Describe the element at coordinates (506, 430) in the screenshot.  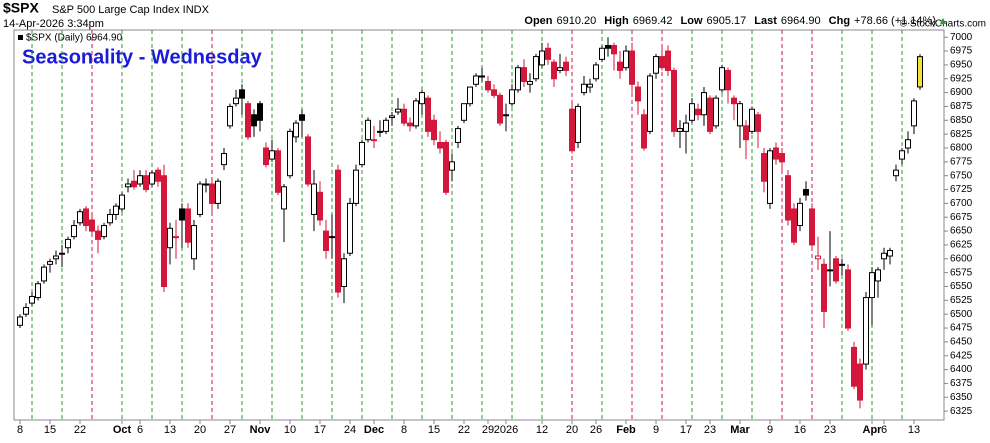
I see `x-tick-label: 2026` at that location.